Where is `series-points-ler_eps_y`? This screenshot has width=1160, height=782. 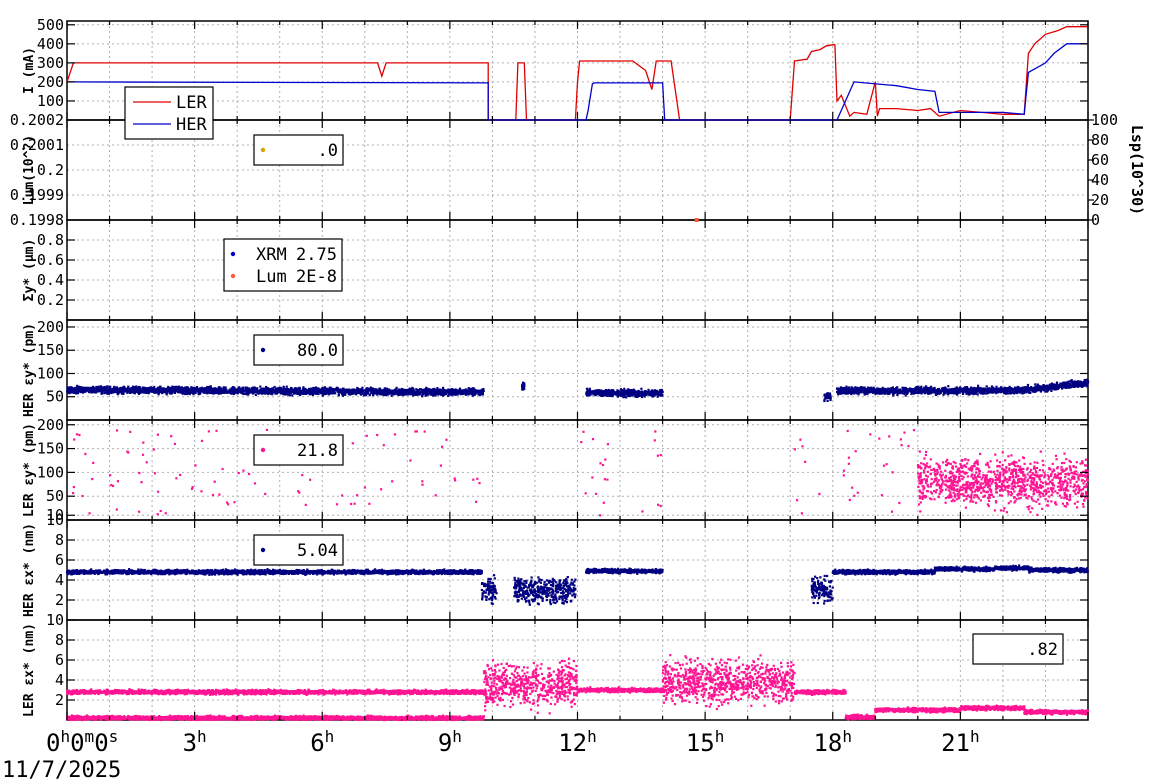 series-points-ler_eps_y is located at coordinates (580, 472).